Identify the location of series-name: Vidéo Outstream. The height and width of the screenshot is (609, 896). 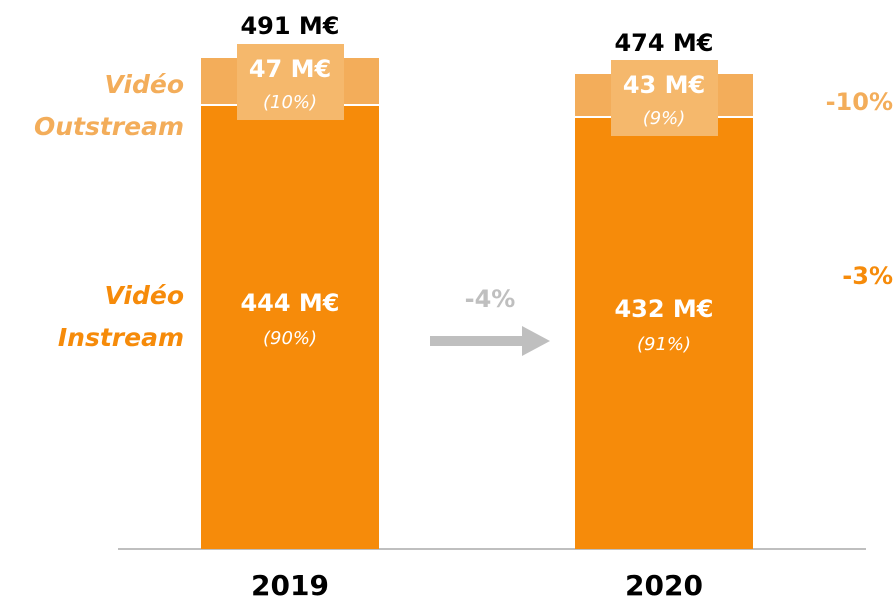
(108, 105).